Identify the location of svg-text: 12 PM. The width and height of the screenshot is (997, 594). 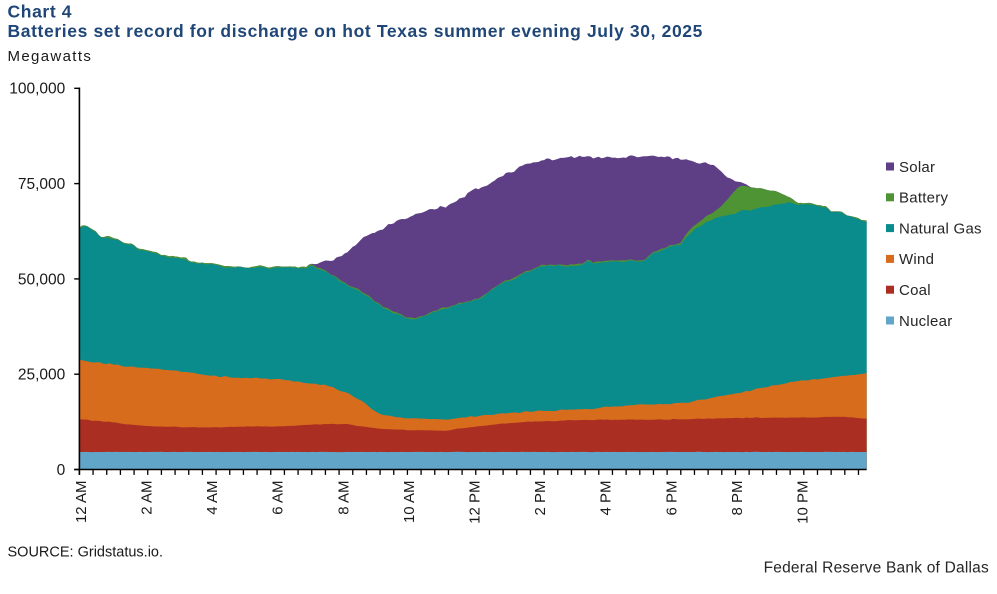
(475, 502).